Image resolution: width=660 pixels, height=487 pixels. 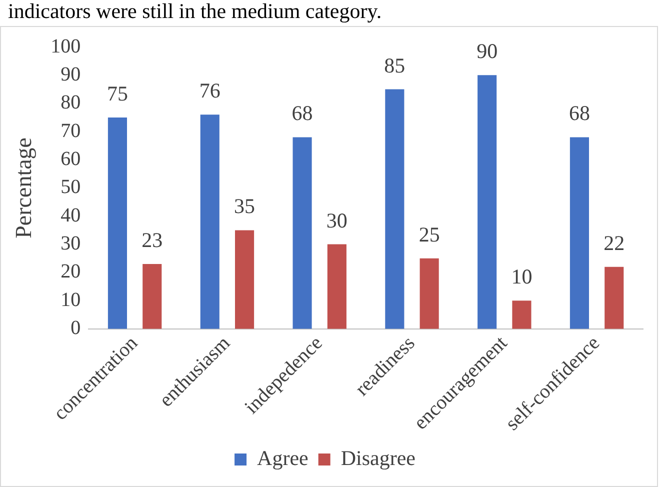 I want to click on y-tick-label: 60, so click(x=70, y=159).